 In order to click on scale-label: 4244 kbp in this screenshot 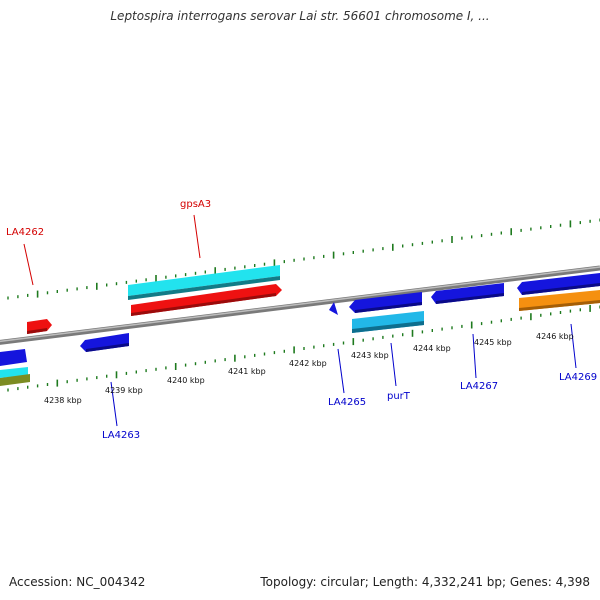, I will do `click(432, 348)`.